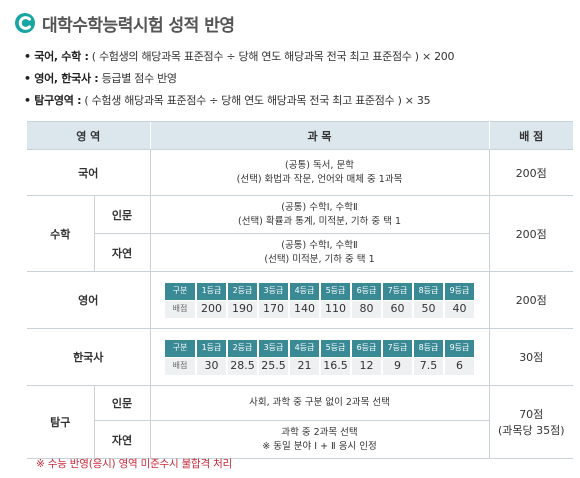  I want to click on bullet-text: 등급별 점수 반영, so click(137, 78).